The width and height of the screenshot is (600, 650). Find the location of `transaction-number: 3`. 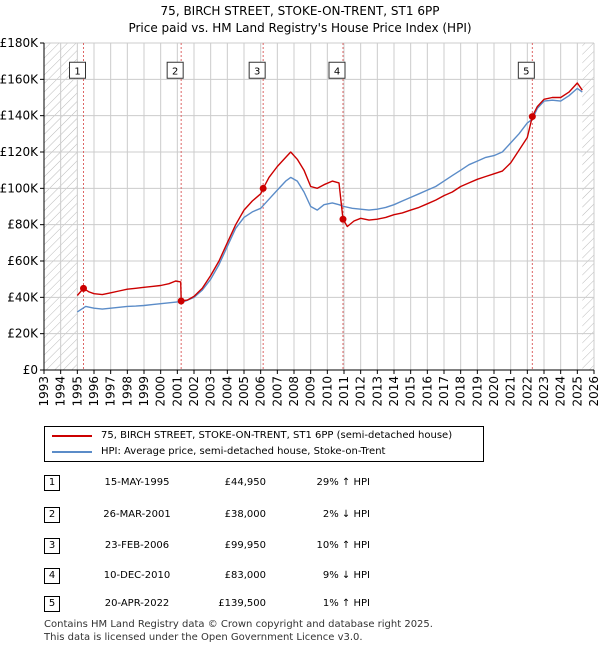

transaction-number: 3 is located at coordinates (52, 546).